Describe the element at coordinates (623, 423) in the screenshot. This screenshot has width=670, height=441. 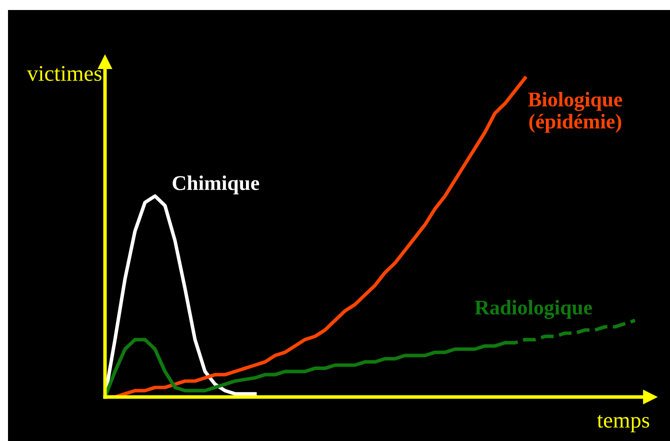
I see `x-axis-title: temps` at that location.